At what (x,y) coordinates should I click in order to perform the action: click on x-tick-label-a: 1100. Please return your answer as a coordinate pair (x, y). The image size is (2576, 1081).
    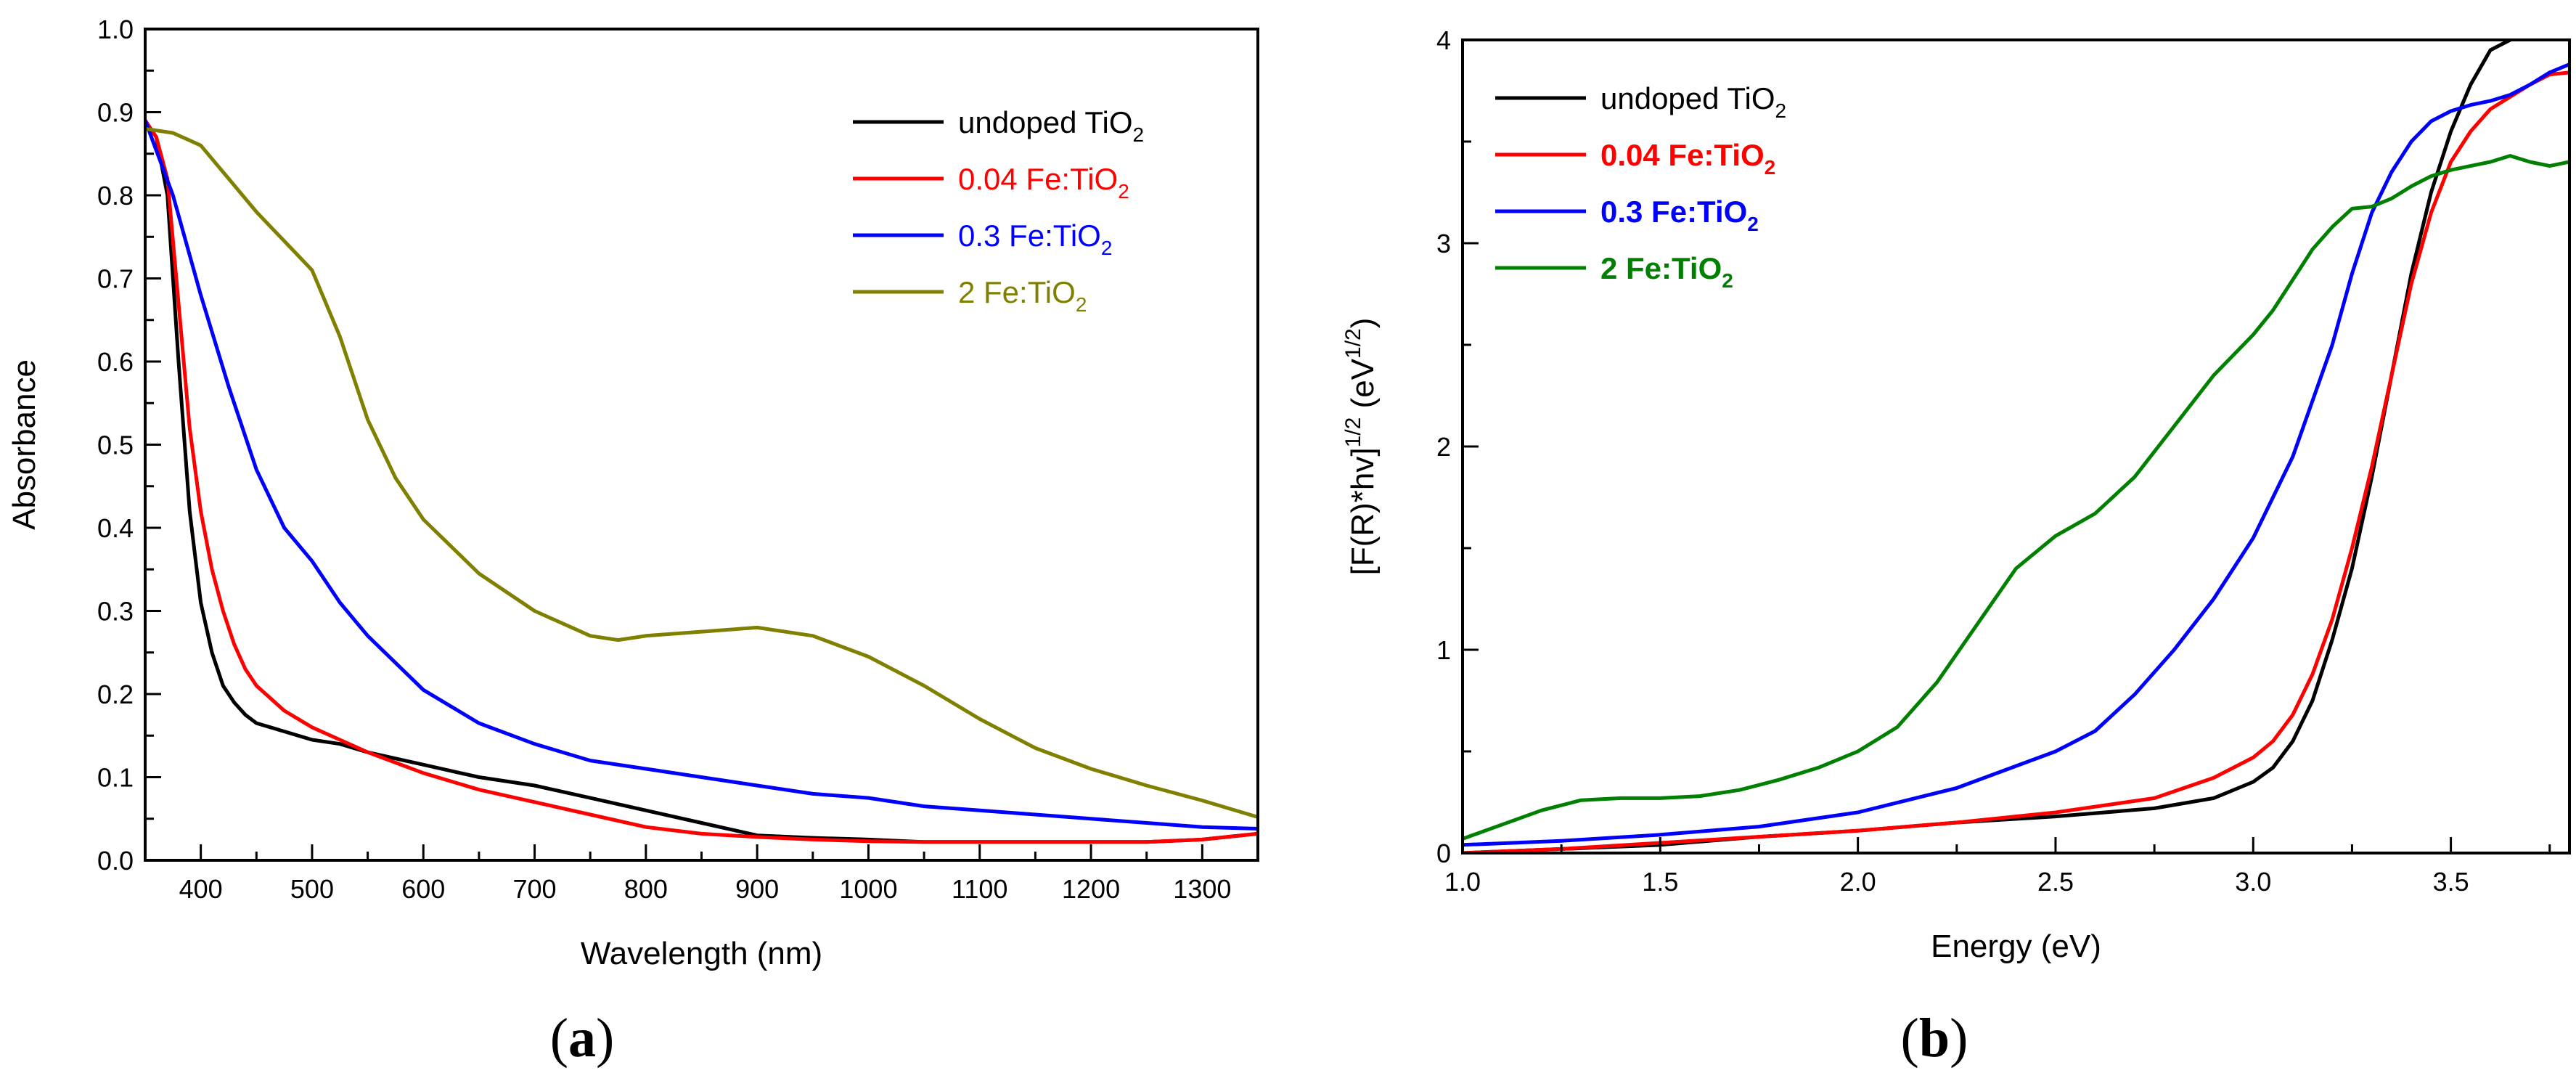
    Looking at the image, I should click on (980, 889).